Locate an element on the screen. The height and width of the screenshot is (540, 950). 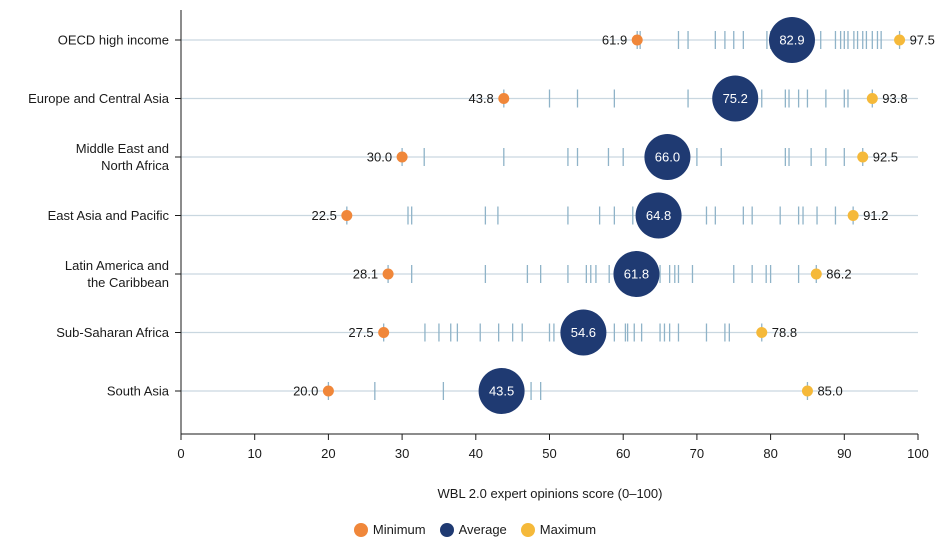
category-row: Sub-Saharan Africa 54.6 27.5 78.8 is located at coordinates (487, 332).